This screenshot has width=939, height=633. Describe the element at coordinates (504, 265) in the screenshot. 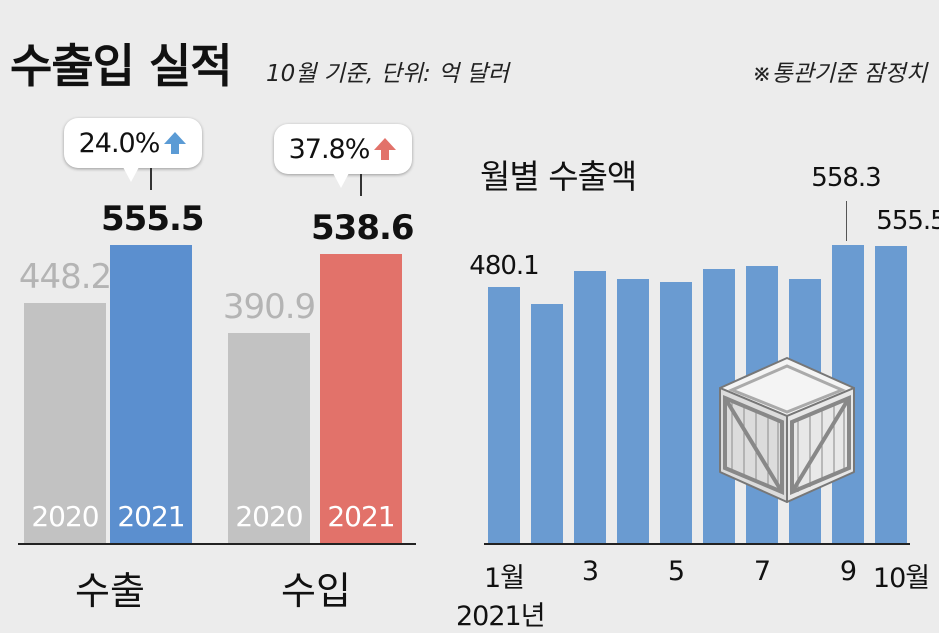

I see `monthly-value-label: 480.1` at that location.